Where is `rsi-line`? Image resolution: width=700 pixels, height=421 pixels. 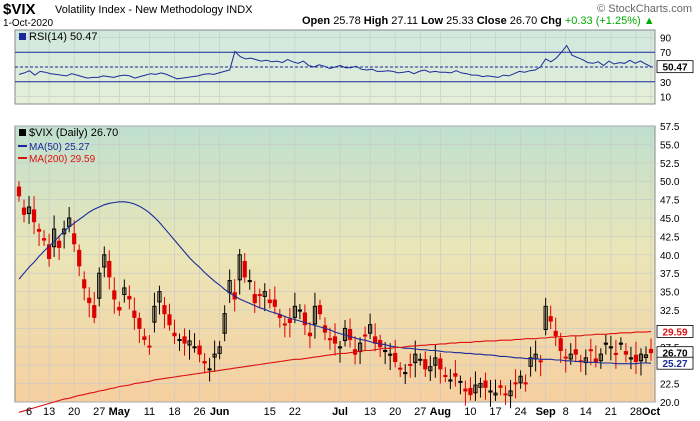 rsi-line is located at coordinates (335, 62).